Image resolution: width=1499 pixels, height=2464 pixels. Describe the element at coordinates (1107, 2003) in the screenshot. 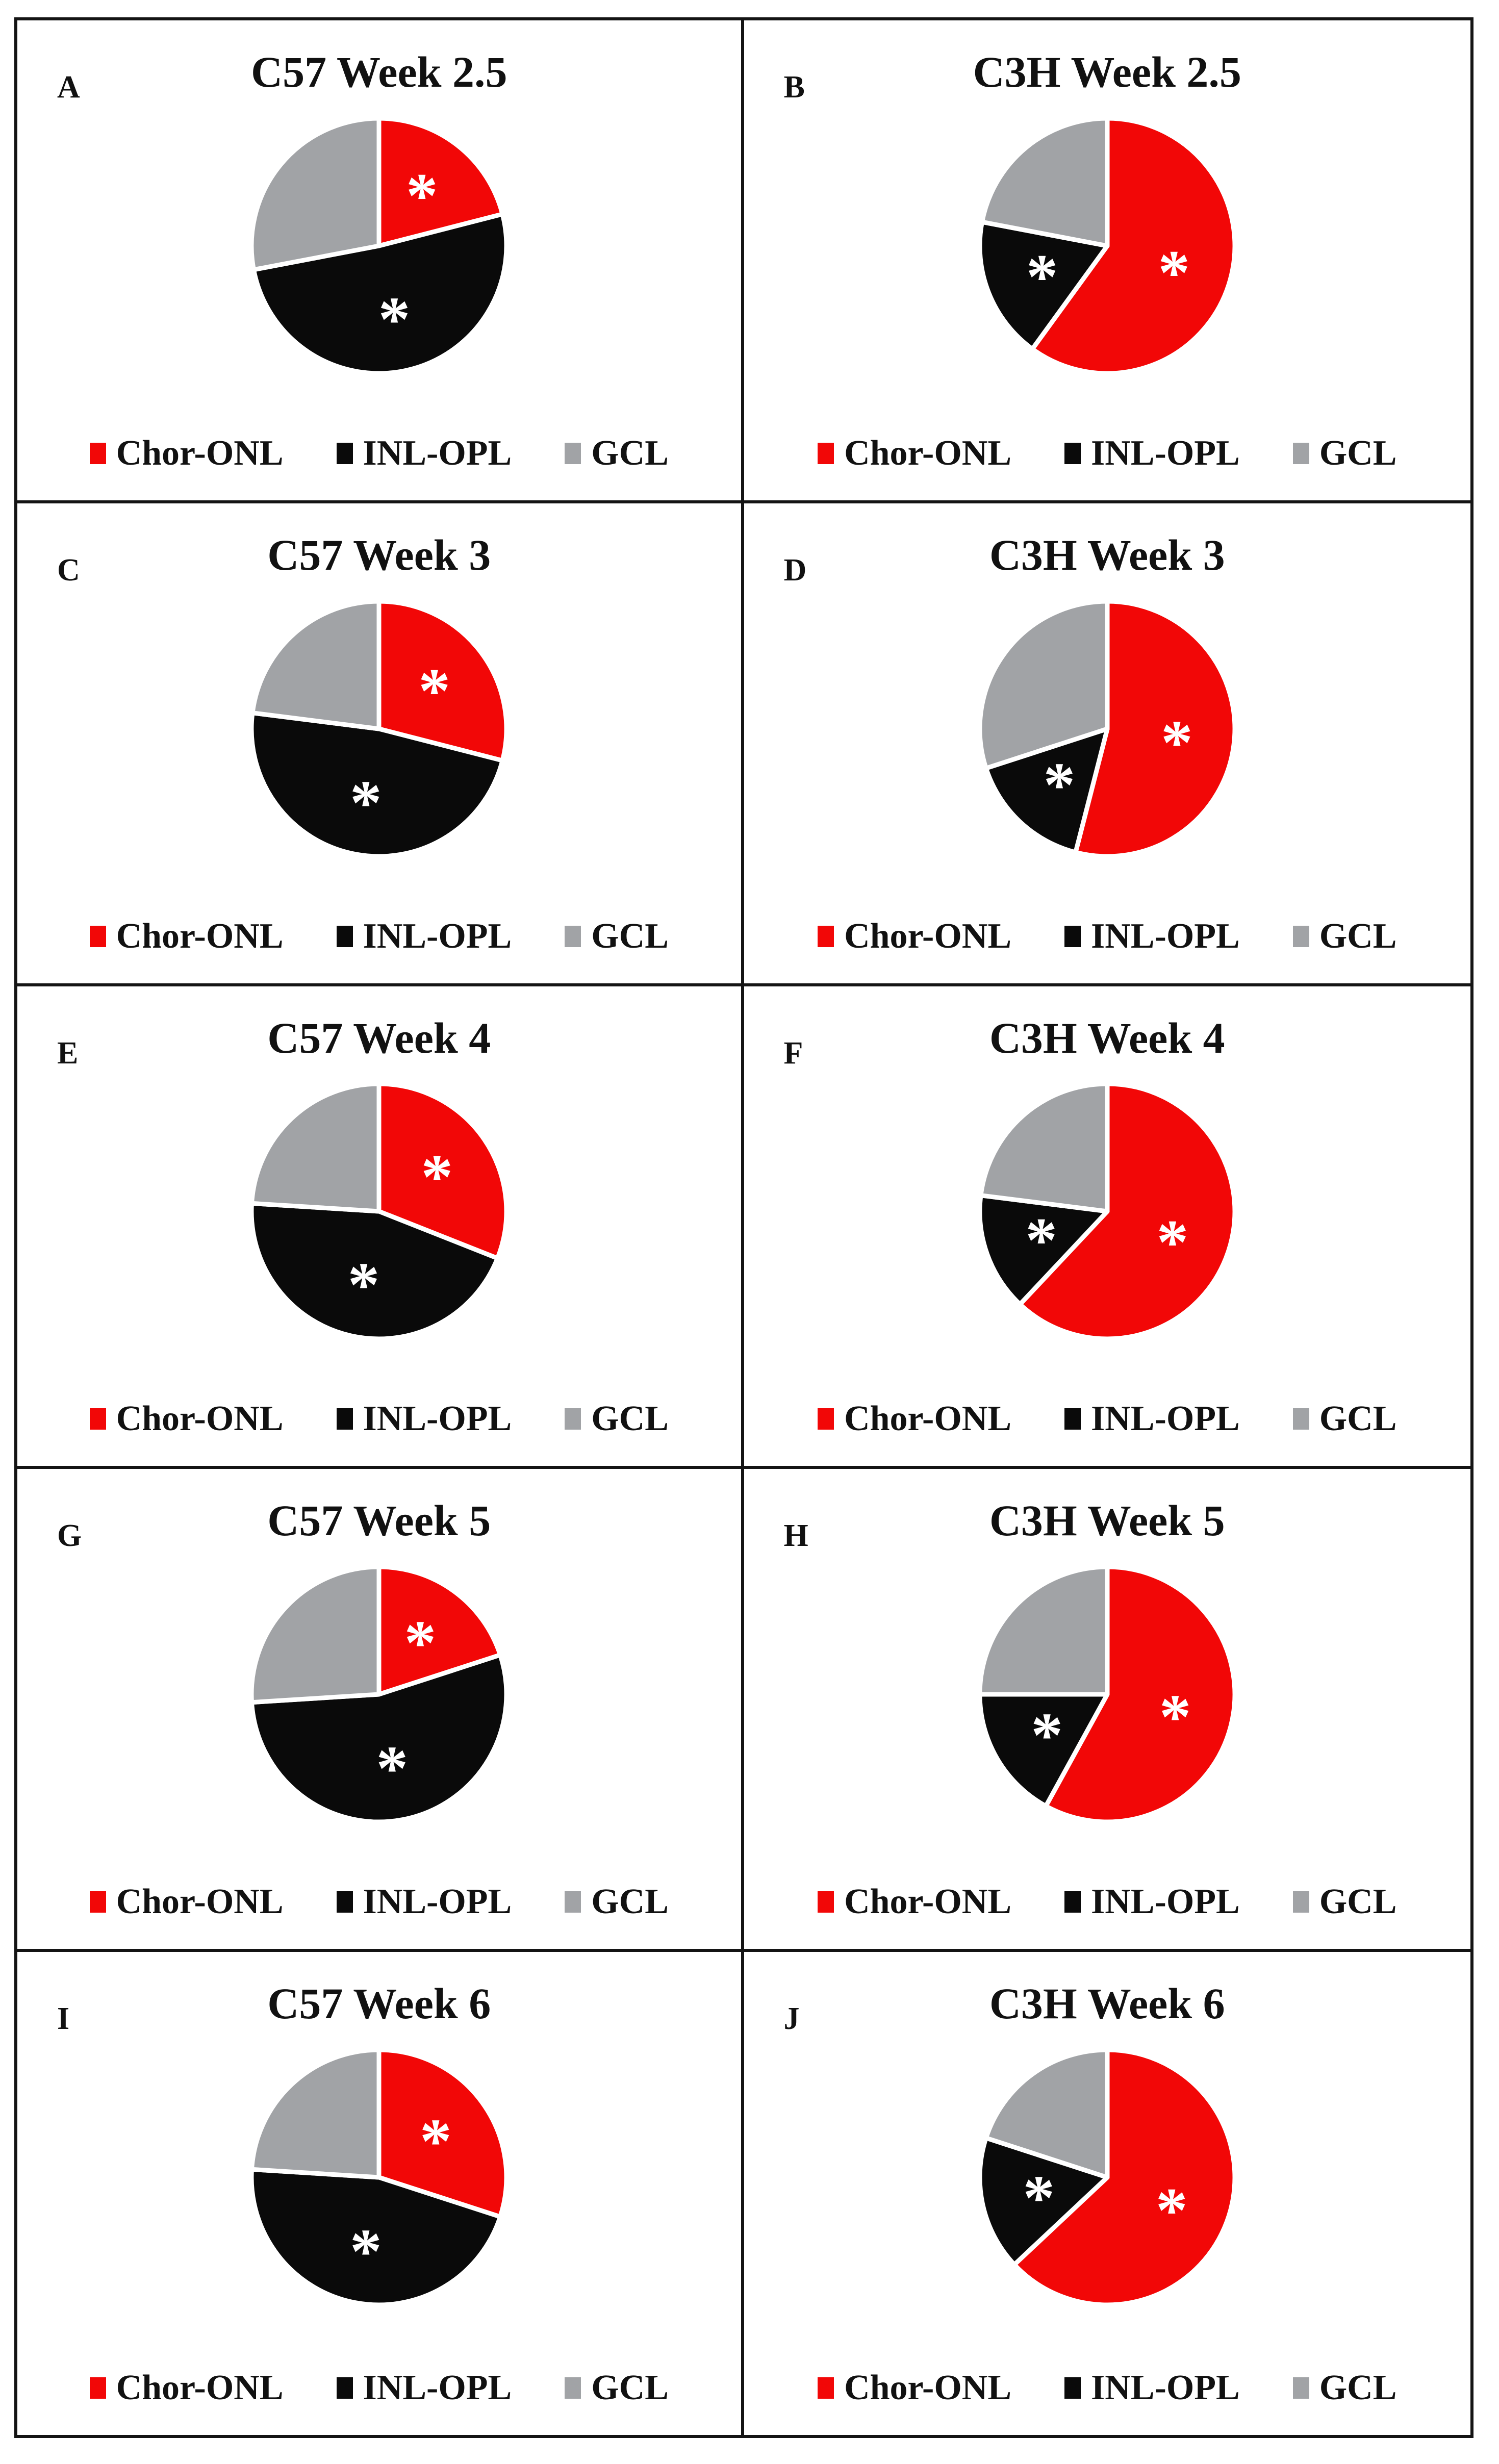

I see `panel-title: C3H Week 6` at that location.